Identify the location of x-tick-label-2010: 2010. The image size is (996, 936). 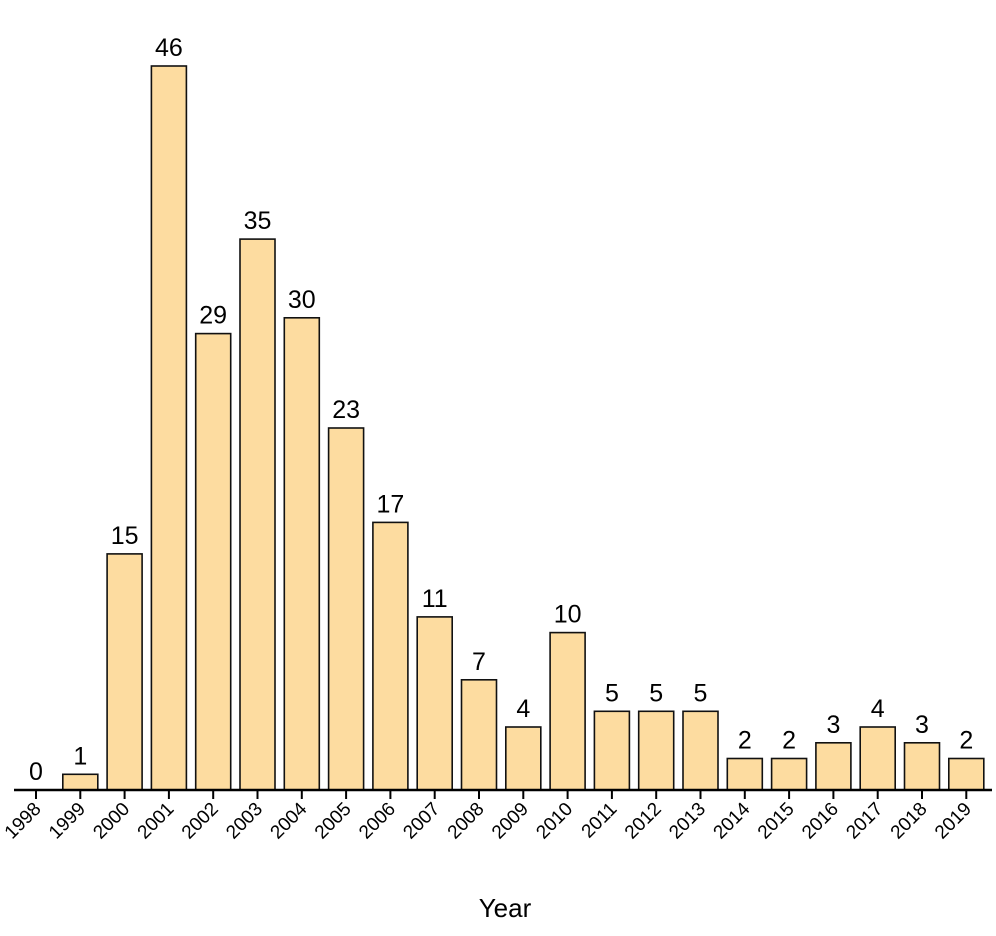
(554, 821).